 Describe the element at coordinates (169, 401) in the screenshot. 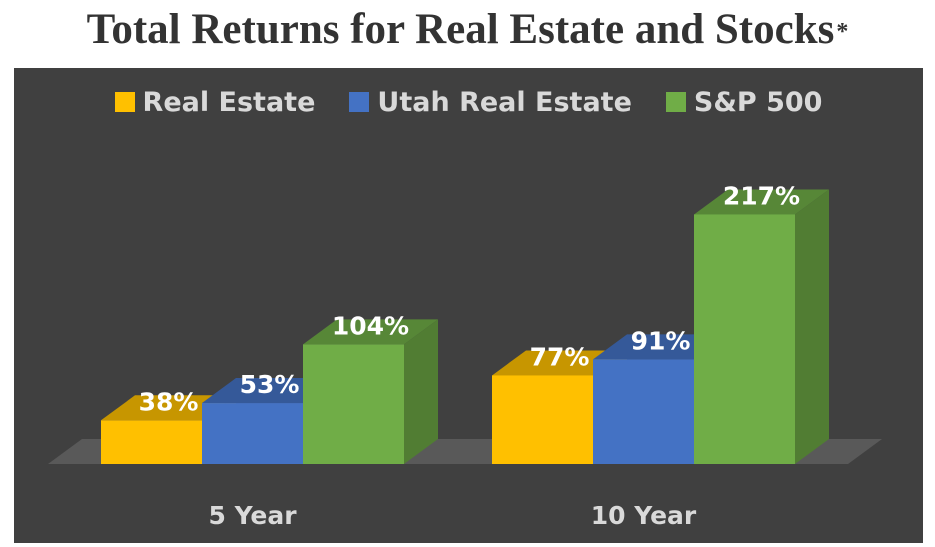

I see `data-label: 38%` at that location.